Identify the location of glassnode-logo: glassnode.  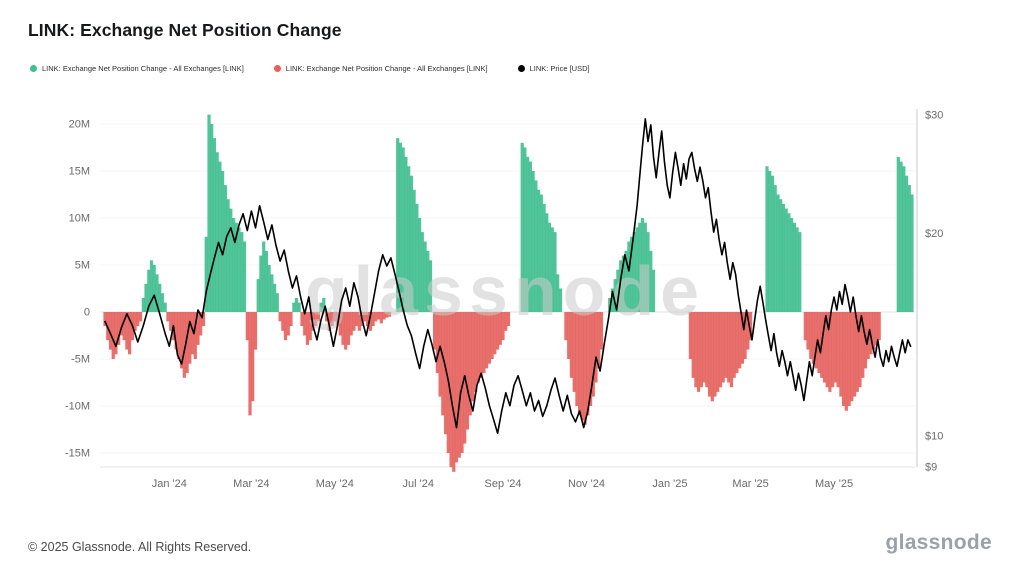
(938, 542).